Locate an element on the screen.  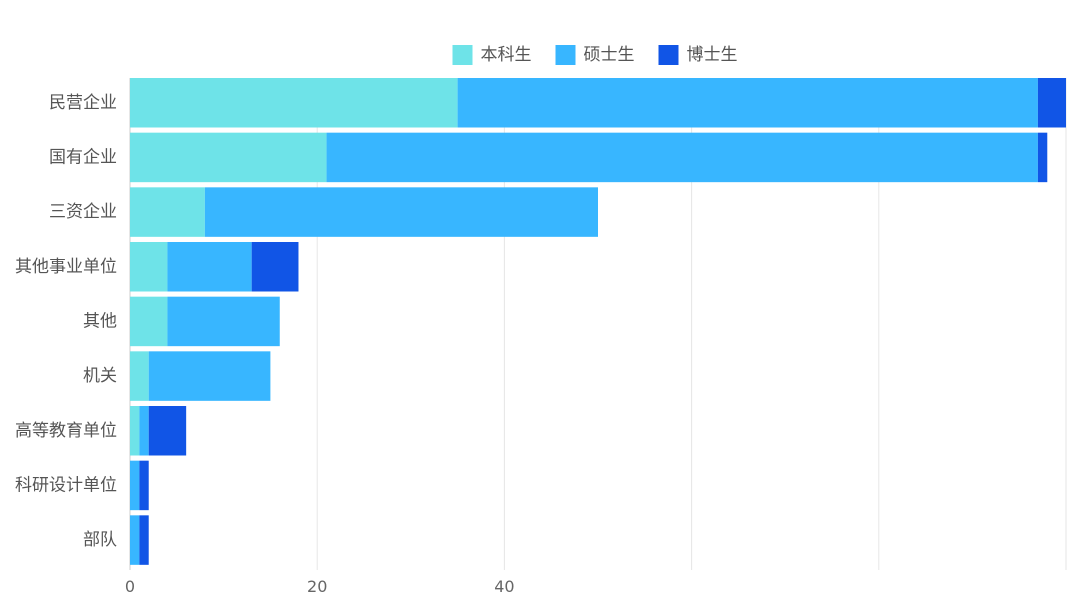
category-label: 科研设计单位 is located at coordinates (66, 485).